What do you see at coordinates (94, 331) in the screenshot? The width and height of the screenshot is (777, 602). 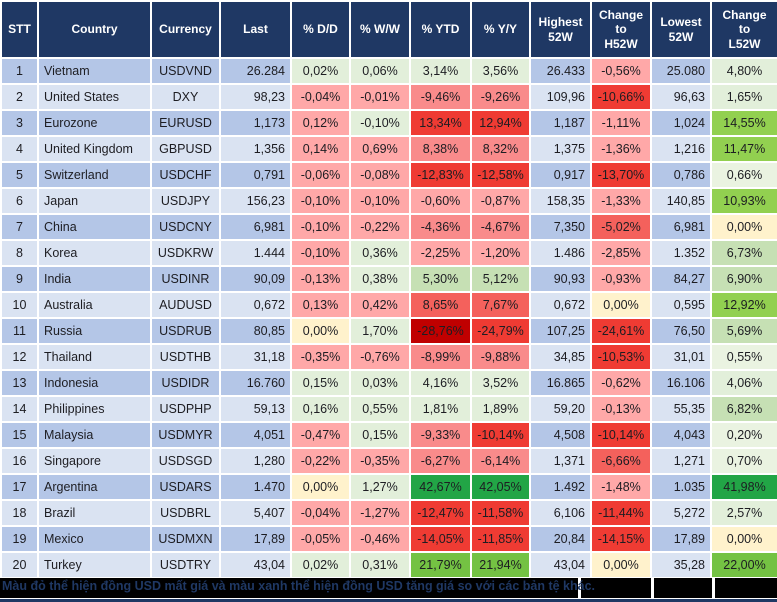 I see `cell-country: Russia` at bounding box center [94, 331].